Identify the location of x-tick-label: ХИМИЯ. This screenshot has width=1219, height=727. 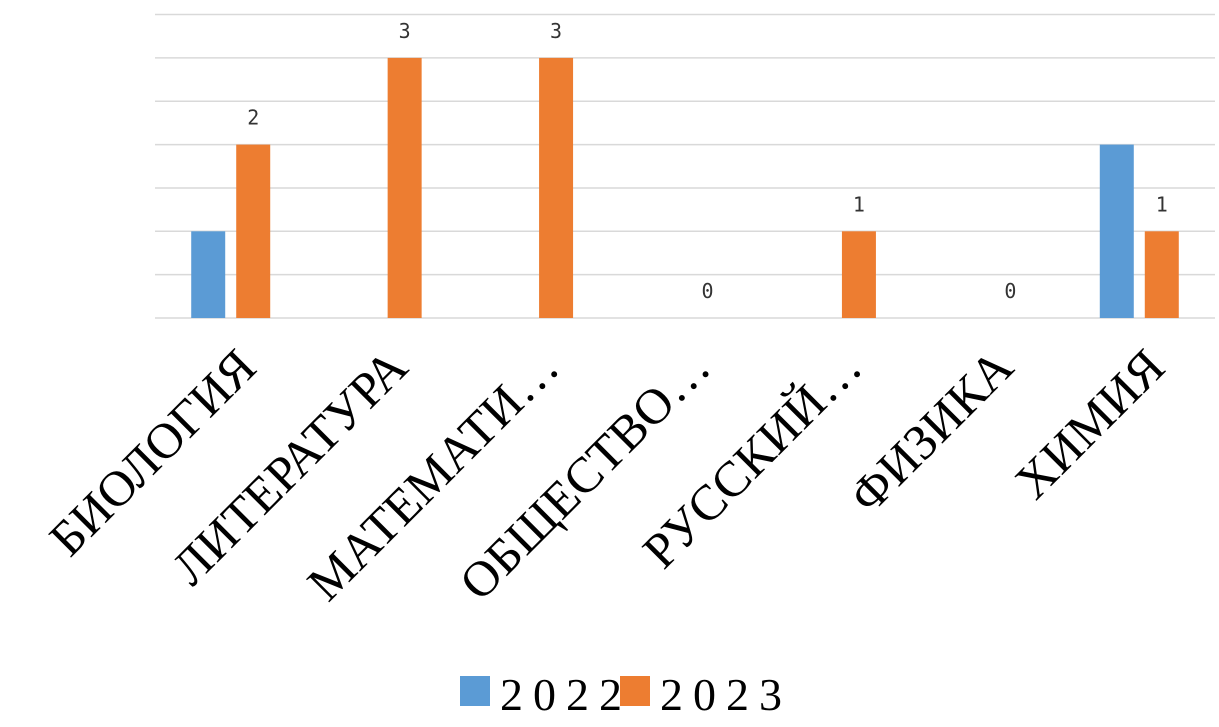
(1089, 423).